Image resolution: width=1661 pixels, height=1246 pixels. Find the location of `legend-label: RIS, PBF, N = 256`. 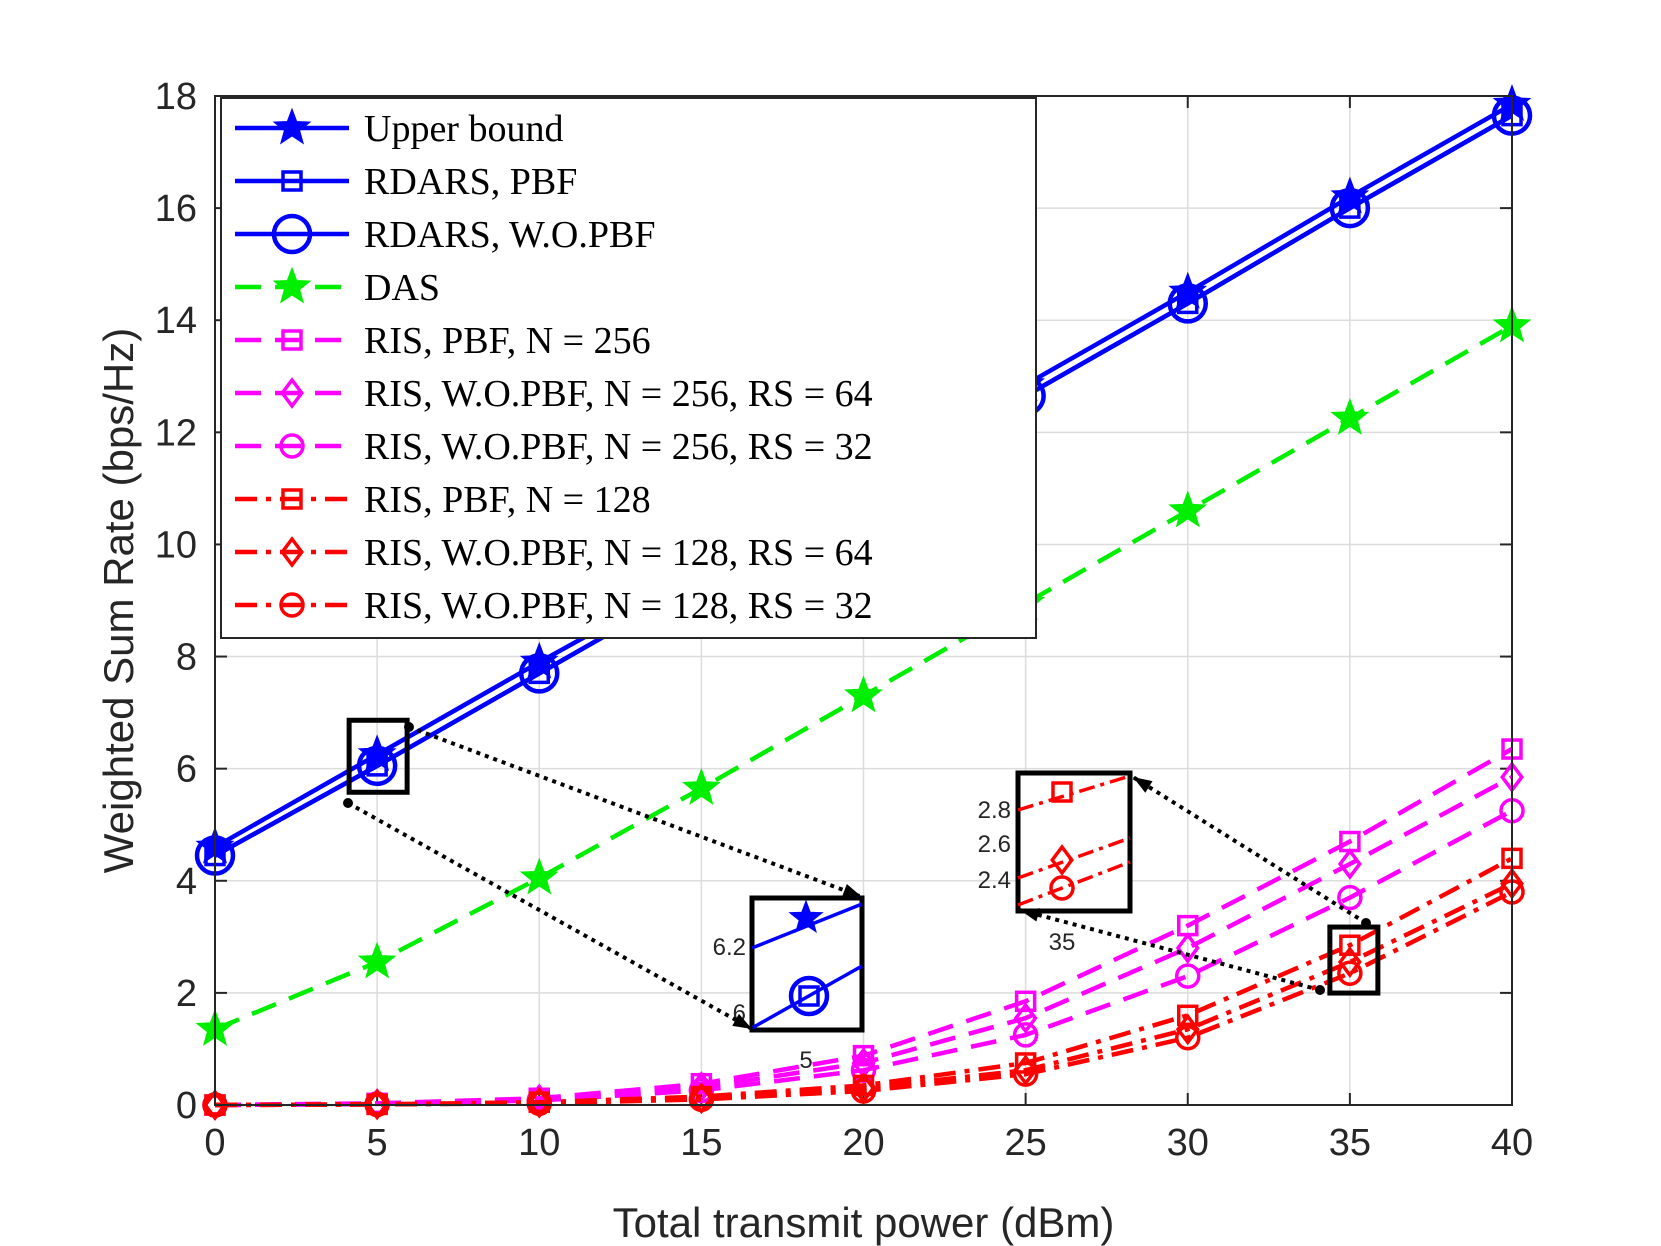

legend-label: RIS, PBF, N = 256 is located at coordinates (507, 341).